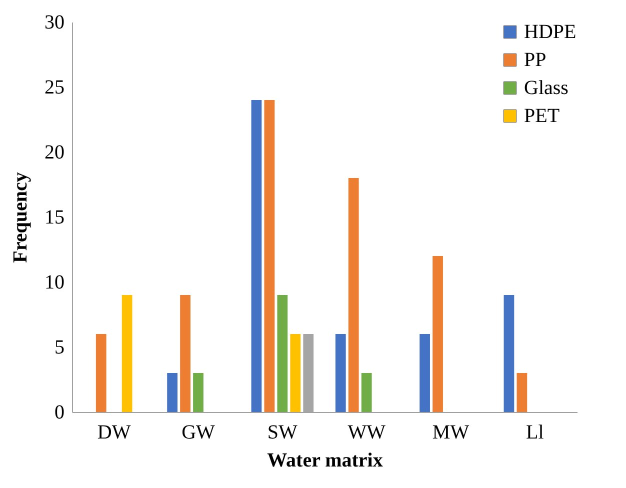  I want to click on x-tick-label: WW, so click(367, 433).